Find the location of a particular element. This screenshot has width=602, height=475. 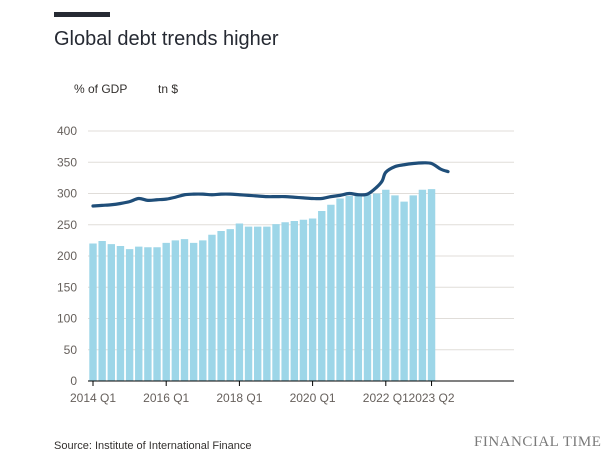

legend-trillion-dollars: tn $ is located at coordinates (168, 89).